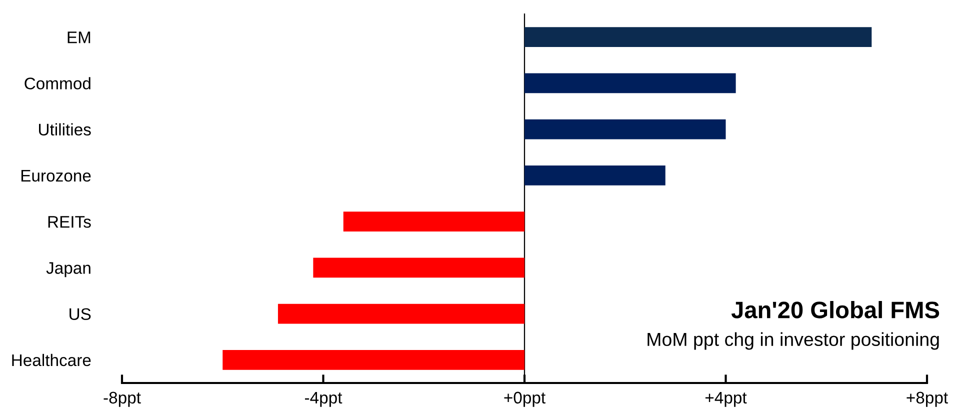  I want to click on y-tick-label: Commod, so click(57, 83).